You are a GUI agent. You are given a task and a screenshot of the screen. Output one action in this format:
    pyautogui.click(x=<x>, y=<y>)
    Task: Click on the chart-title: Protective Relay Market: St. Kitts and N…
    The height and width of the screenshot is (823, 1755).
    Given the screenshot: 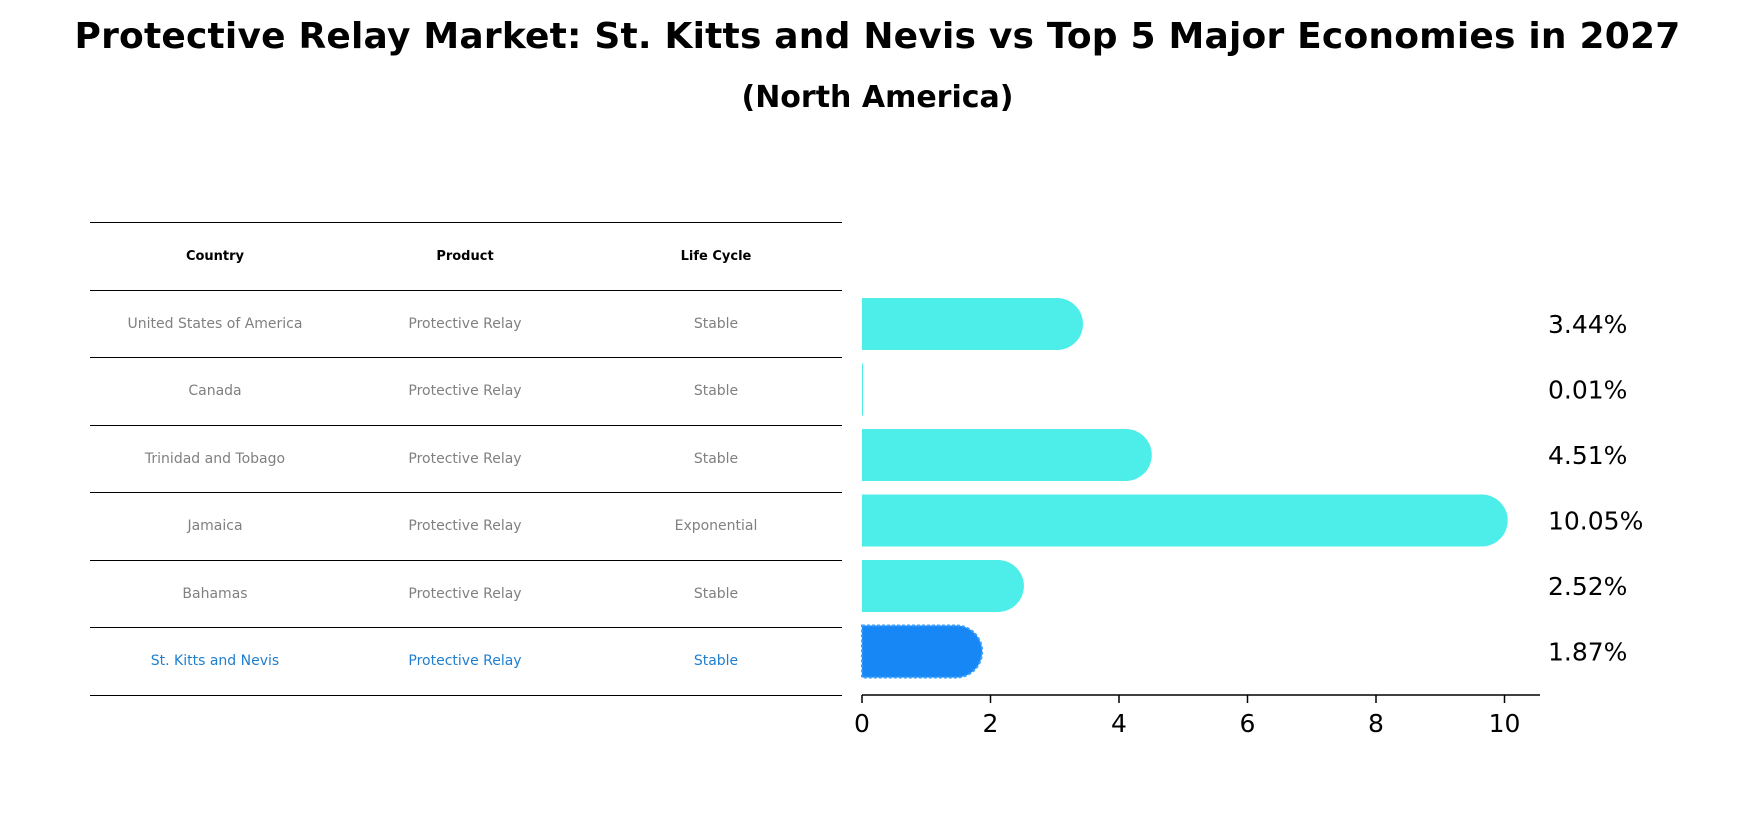 What is the action you would take?
    pyautogui.click(x=877, y=36)
    